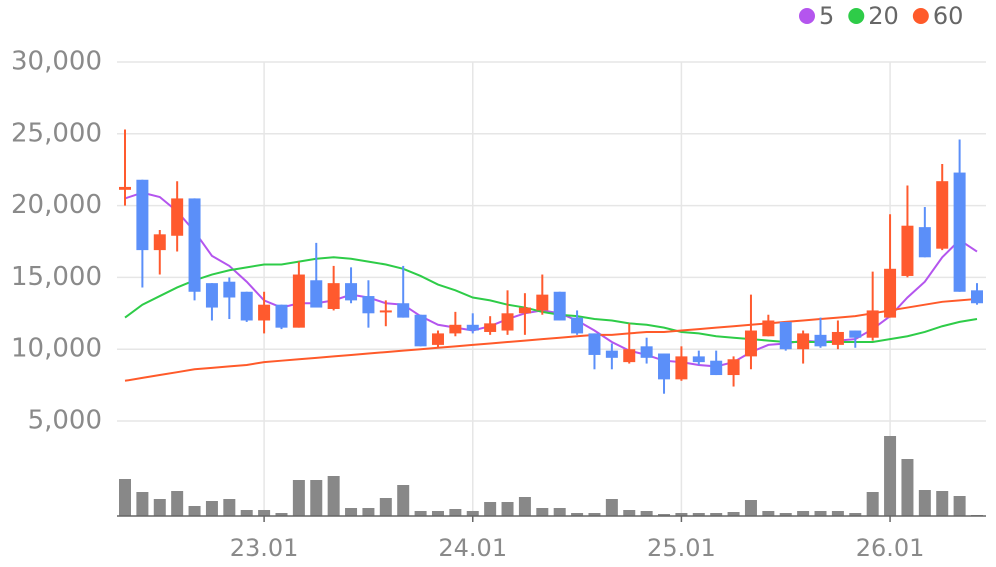 This screenshot has height=567, width=996. What do you see at coordinates (264, 548) in the screenshot?
I see `x-tick-label: 23.01` at bounding box center [264, 548].